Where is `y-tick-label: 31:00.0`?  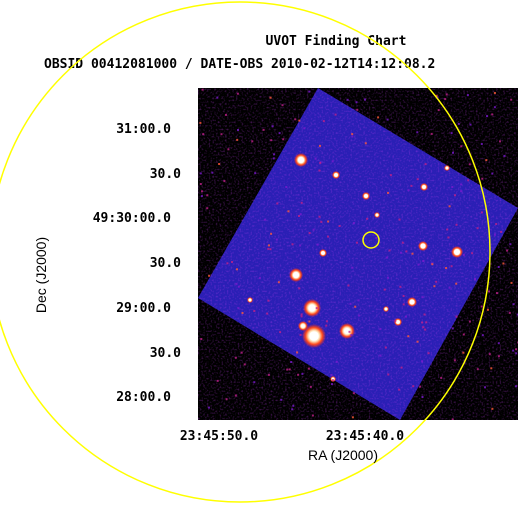
y-tick-label: 31:00.0 is located at coordinates (143, 129).